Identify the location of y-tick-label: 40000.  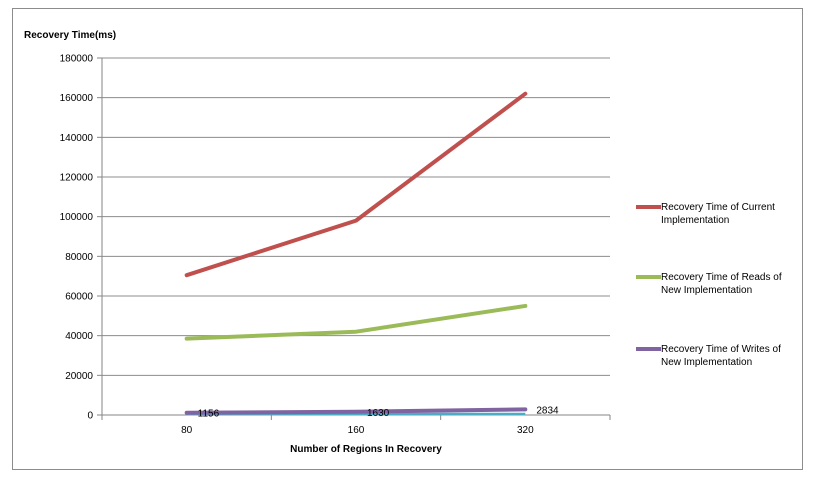
(79, 336).